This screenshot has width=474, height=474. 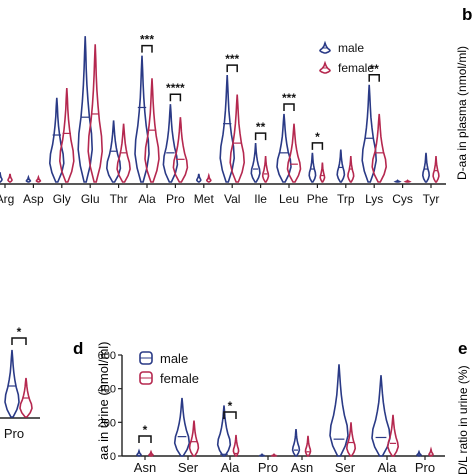 I want to click on left-violin-male, so click(x=12, y=383).